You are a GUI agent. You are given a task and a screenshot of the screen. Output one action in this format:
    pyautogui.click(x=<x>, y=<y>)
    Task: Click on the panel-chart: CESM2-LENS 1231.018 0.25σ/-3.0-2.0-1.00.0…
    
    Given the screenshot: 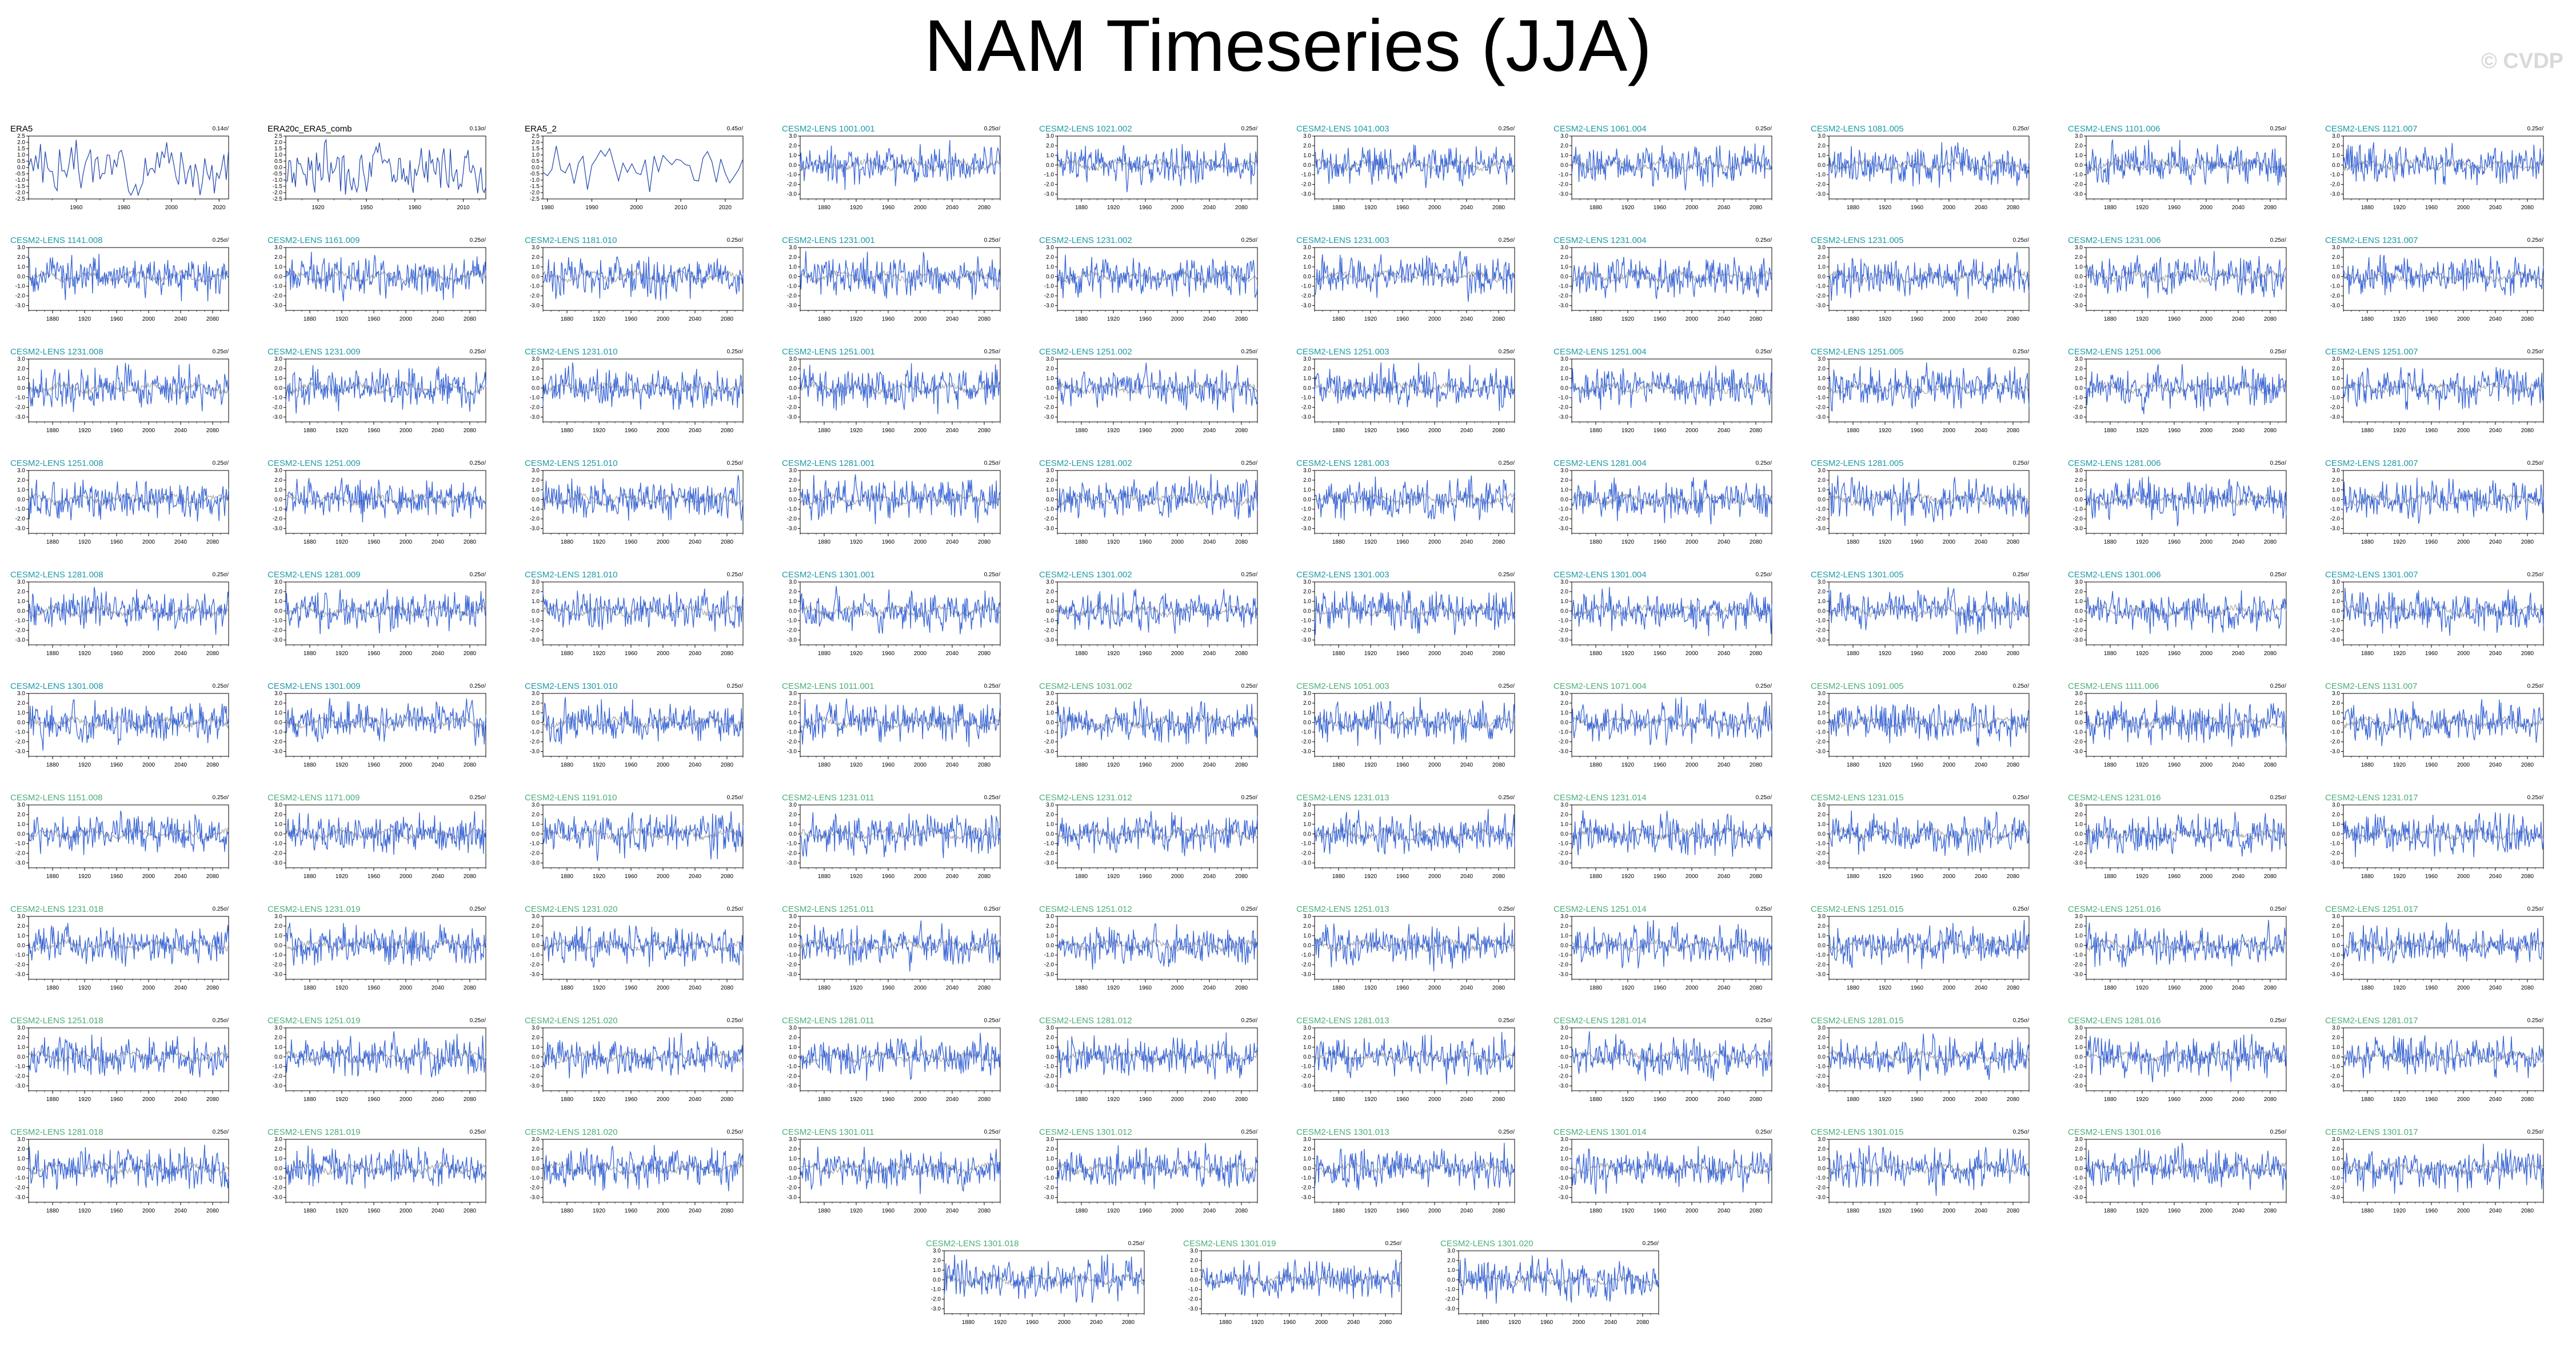 What is the action you would take?
    pyautogui.click(x=120, y=947)
    